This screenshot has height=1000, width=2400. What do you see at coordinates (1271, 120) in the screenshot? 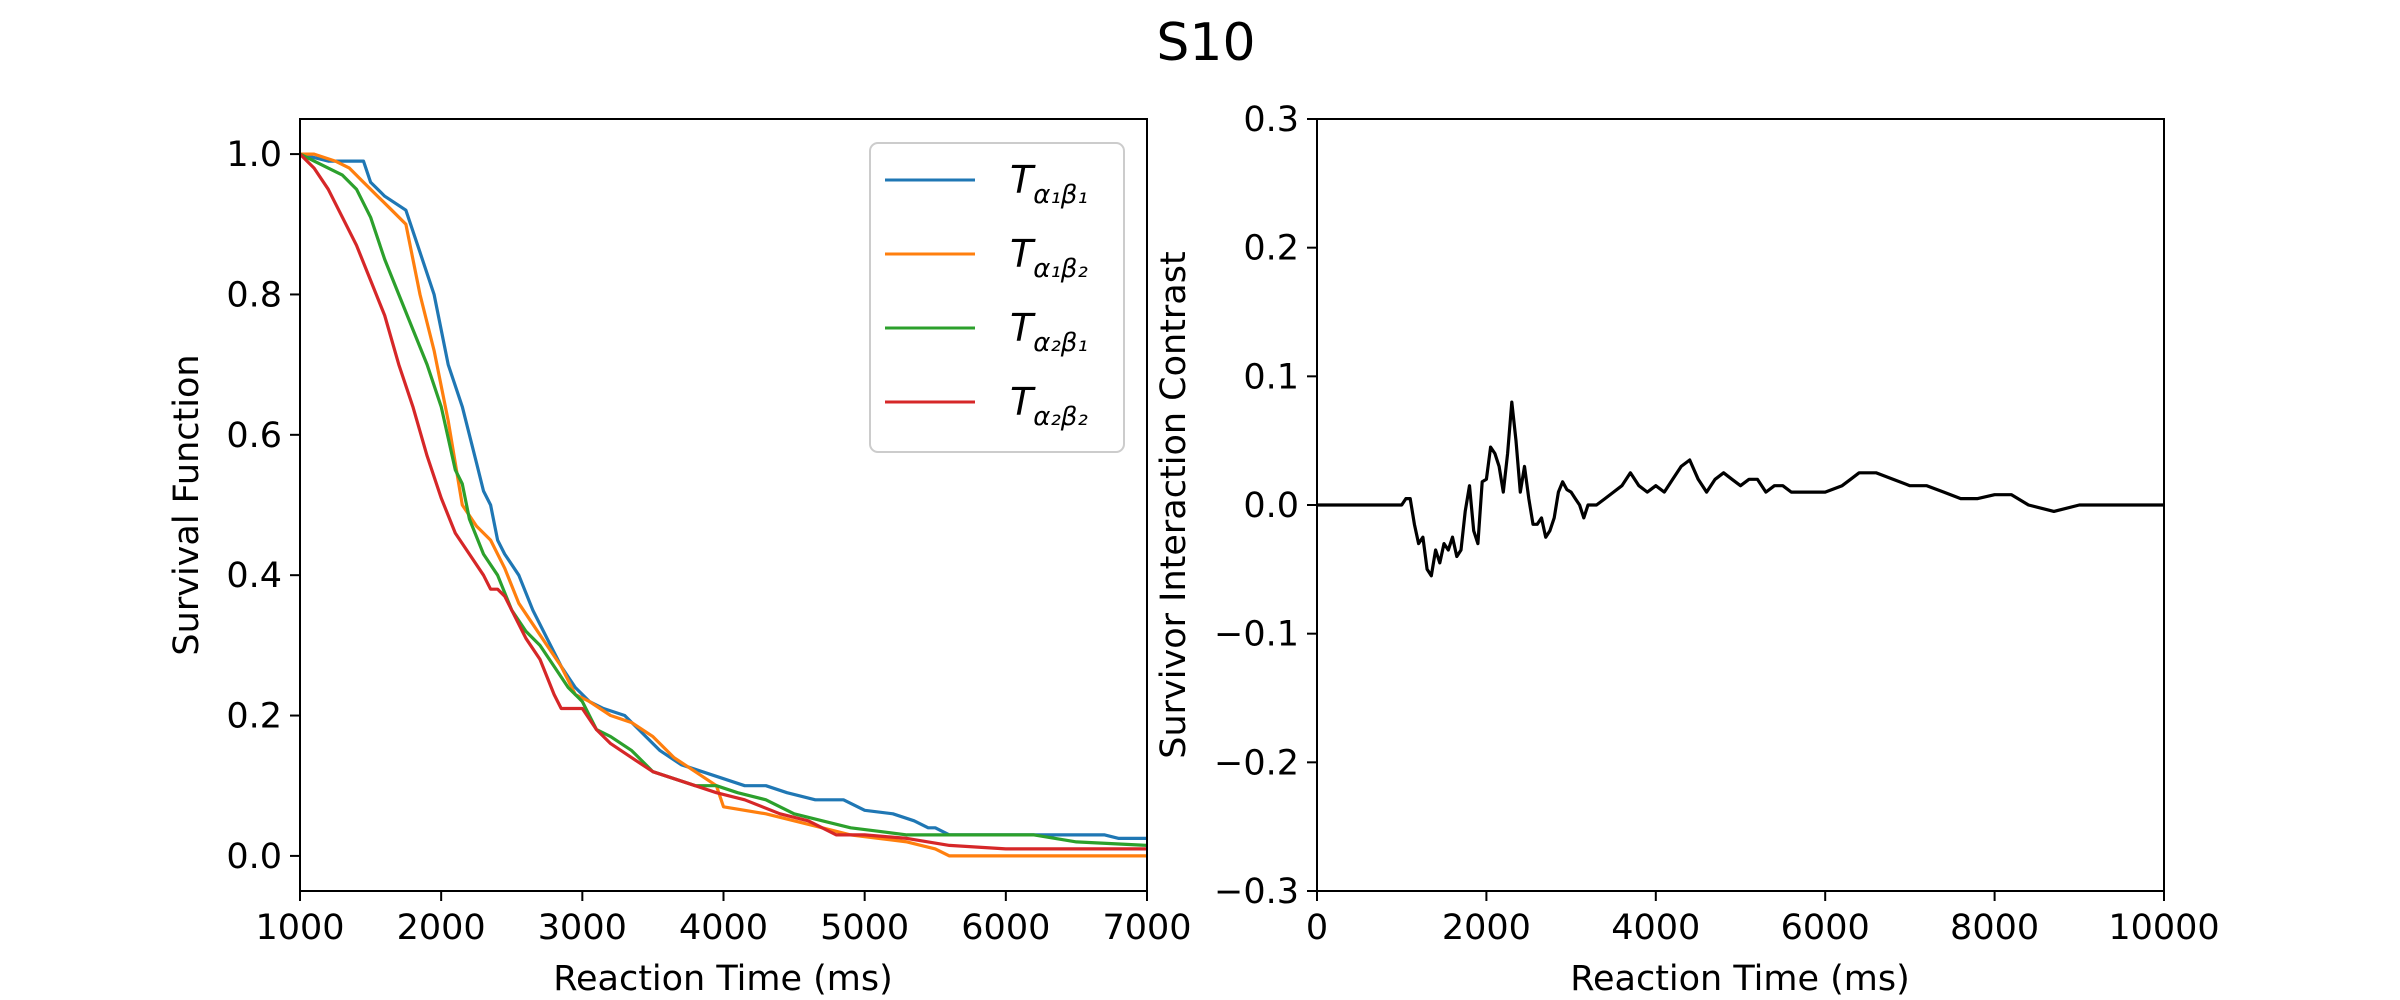
I see `sic-y-tick-label: 0.3` at bounding box center [1271, 120].